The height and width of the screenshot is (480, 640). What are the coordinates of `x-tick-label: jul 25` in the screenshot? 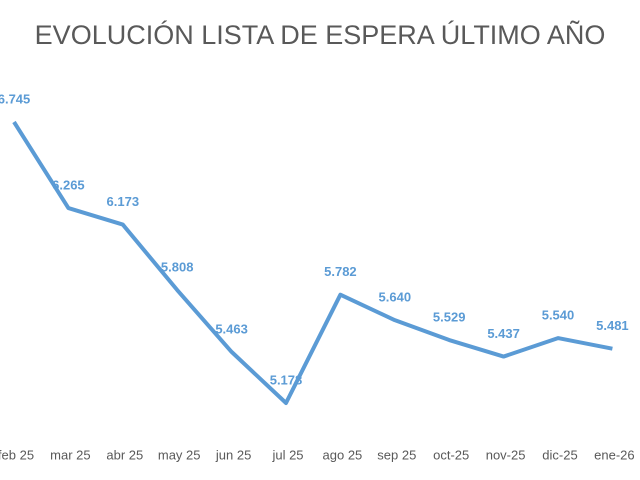 It's located at (287, 454).